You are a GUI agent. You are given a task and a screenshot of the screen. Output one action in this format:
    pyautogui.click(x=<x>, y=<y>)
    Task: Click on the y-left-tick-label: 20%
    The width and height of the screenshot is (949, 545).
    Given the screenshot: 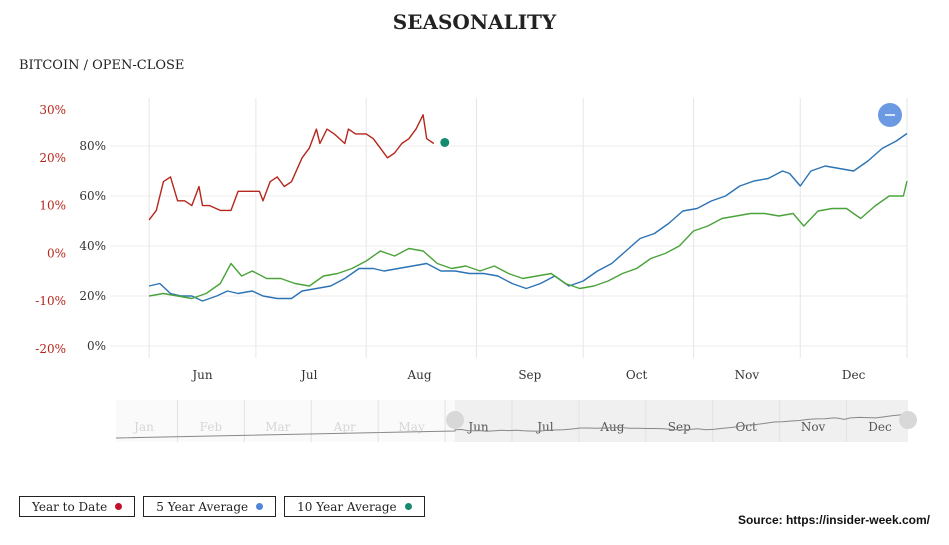 What is the action you would take?
    pyautogui.click(x=52, y=158)
    